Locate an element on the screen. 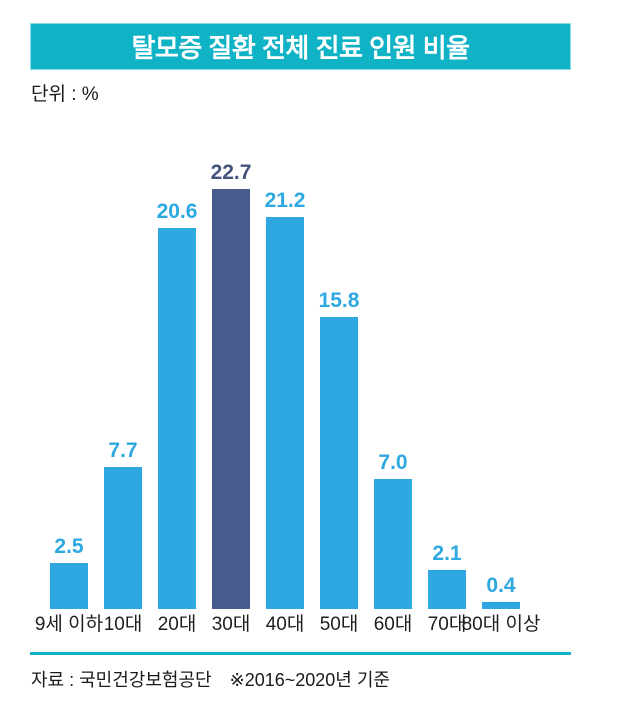 Image resolution: width=630 pixels, height=701 pixels. chart-title: 탈모증 질환 전체 진료 인원 비율 is located at coordinates (300, 48).